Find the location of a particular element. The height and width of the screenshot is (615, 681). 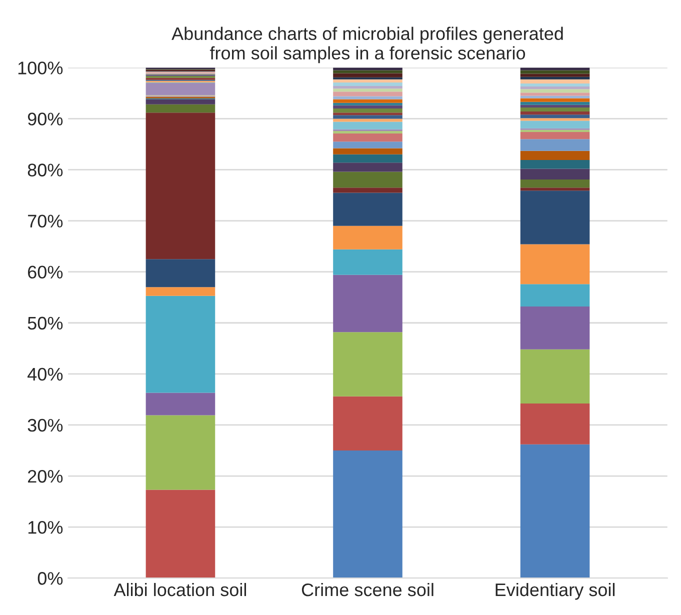

y-tick-label: 50% is located at coordinates (45, 323).